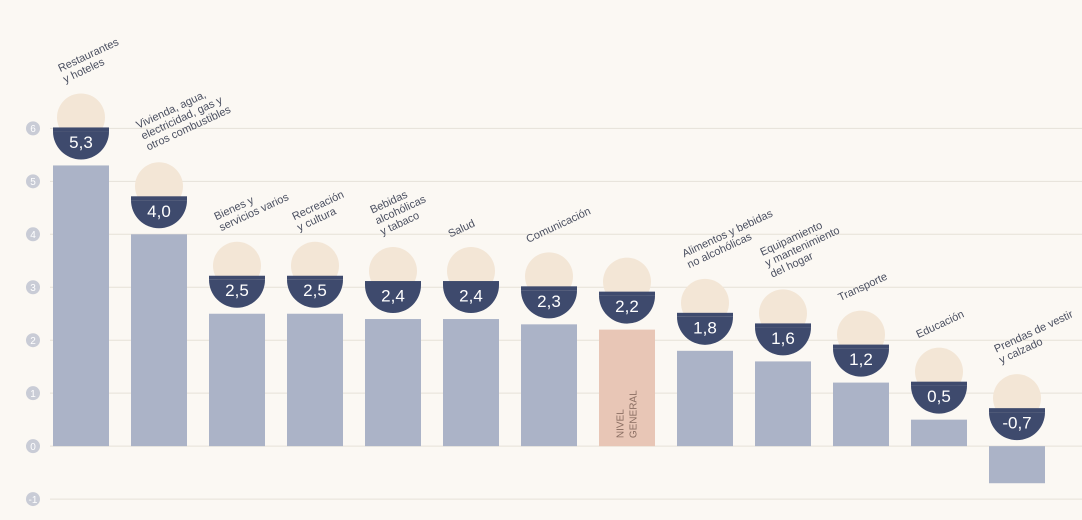 Image resolution: width=1082 pixels, height=520 pixels. I want to click on category-label-line: GENERAL, so click(634, 414).